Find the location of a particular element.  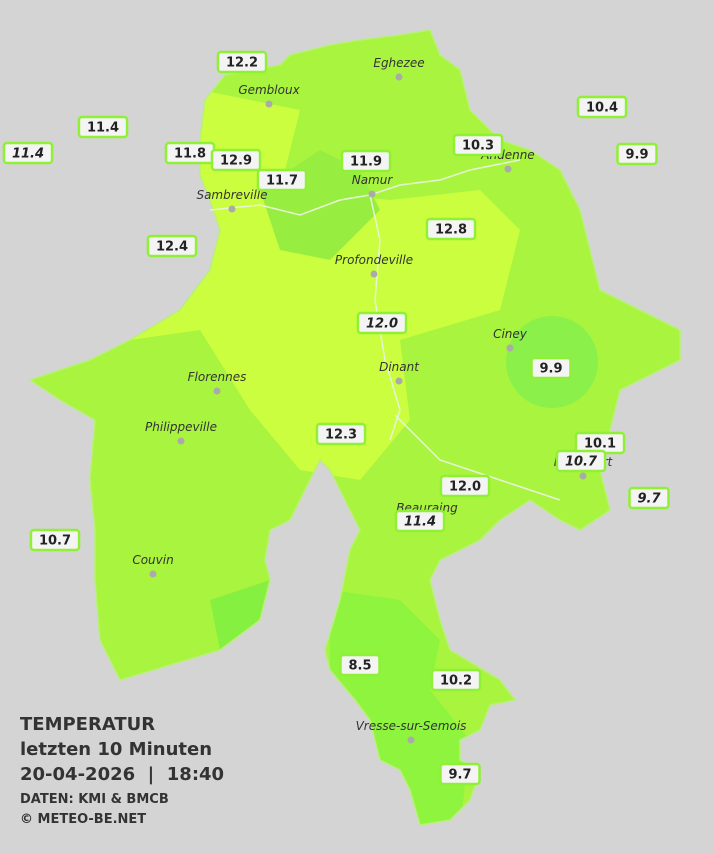

station-value: 11.8 is located at coordinates (190, 154).